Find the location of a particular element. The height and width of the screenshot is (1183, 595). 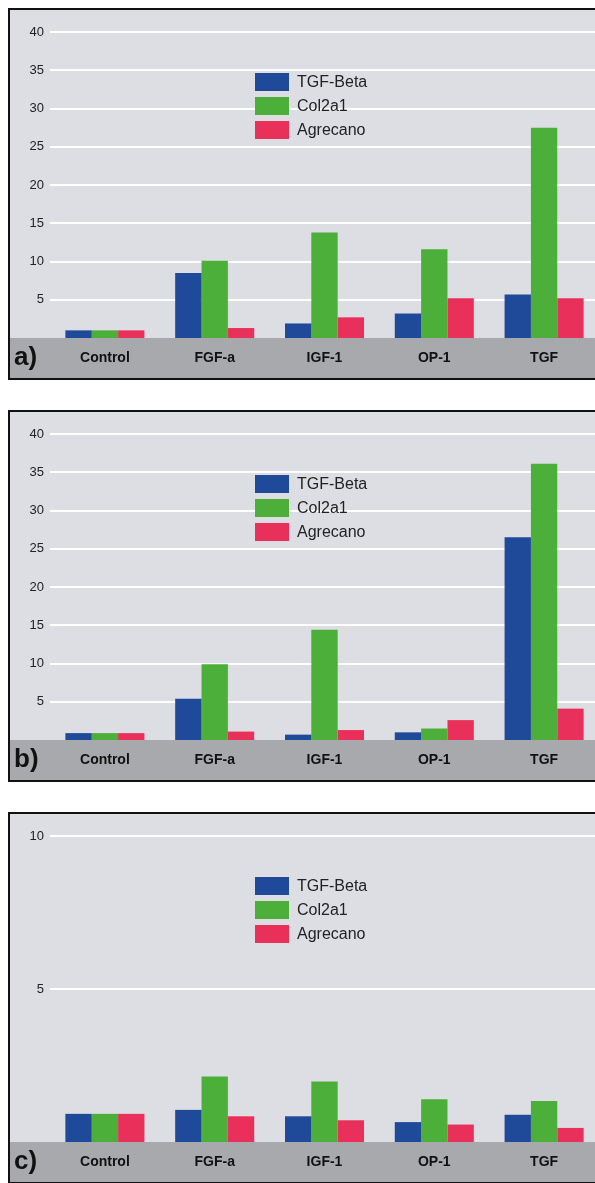

text: c) is located at coordinates (26, 1160).